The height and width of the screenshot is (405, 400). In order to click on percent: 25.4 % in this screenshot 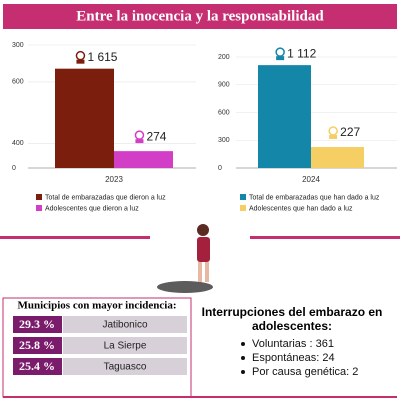, I will do `click(37, 366)`.